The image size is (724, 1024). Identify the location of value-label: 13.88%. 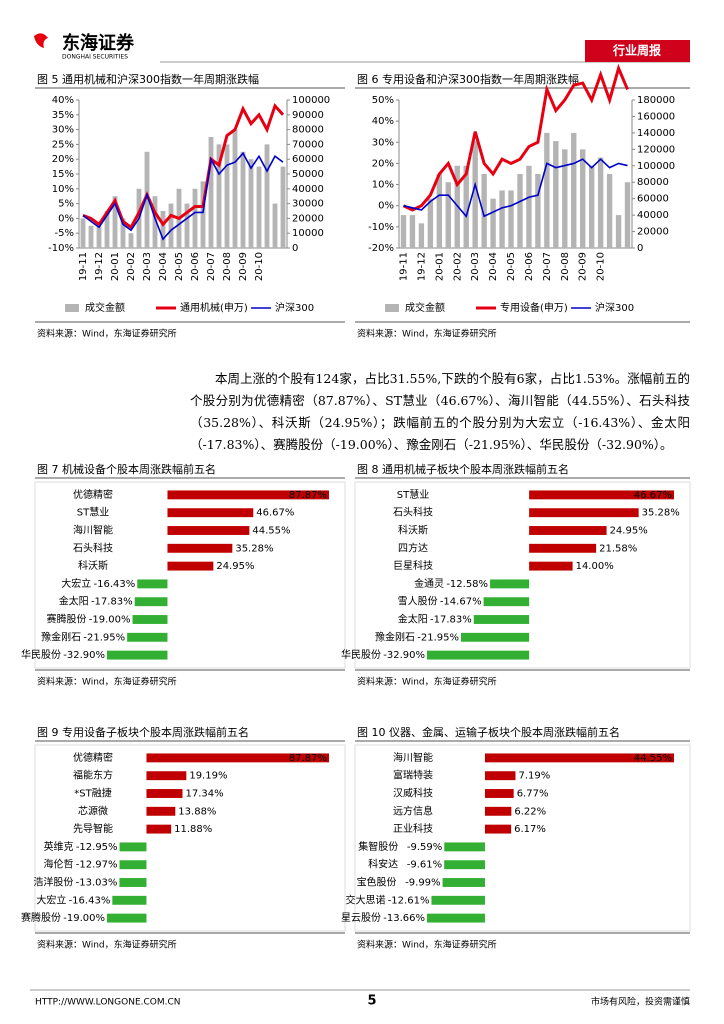
(197, 811).